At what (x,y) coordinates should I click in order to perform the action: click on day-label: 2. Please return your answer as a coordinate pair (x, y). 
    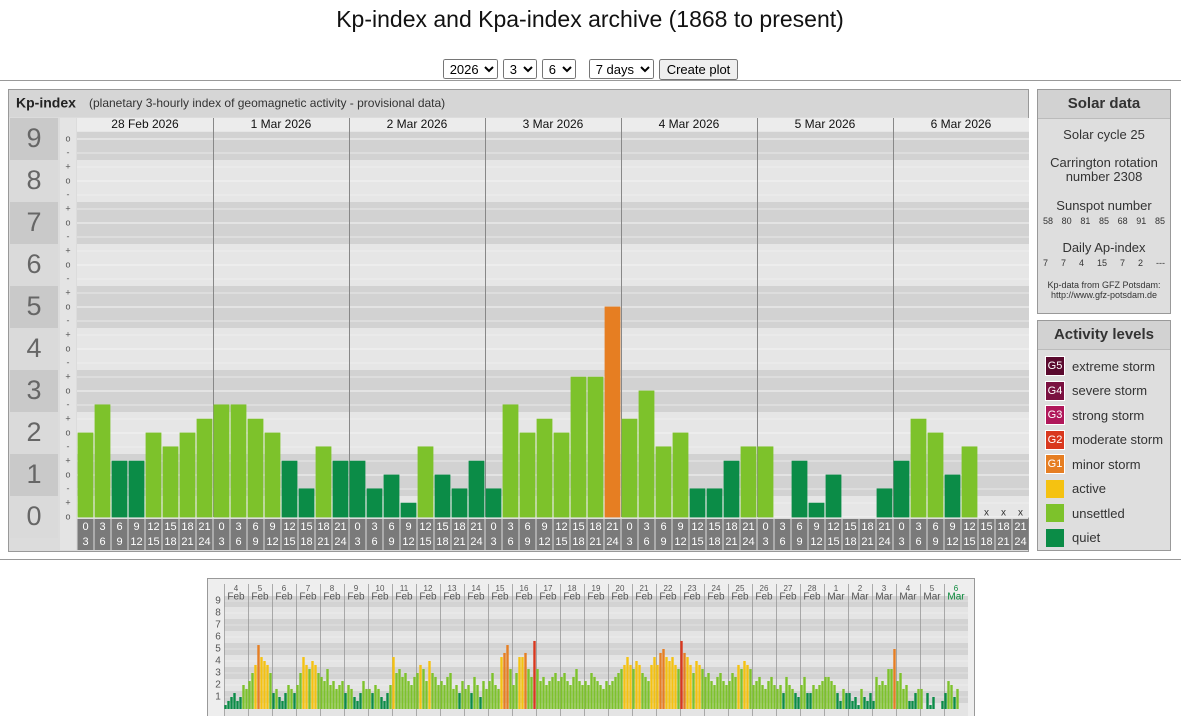
    Looking at the image, I should click on (860, 588).